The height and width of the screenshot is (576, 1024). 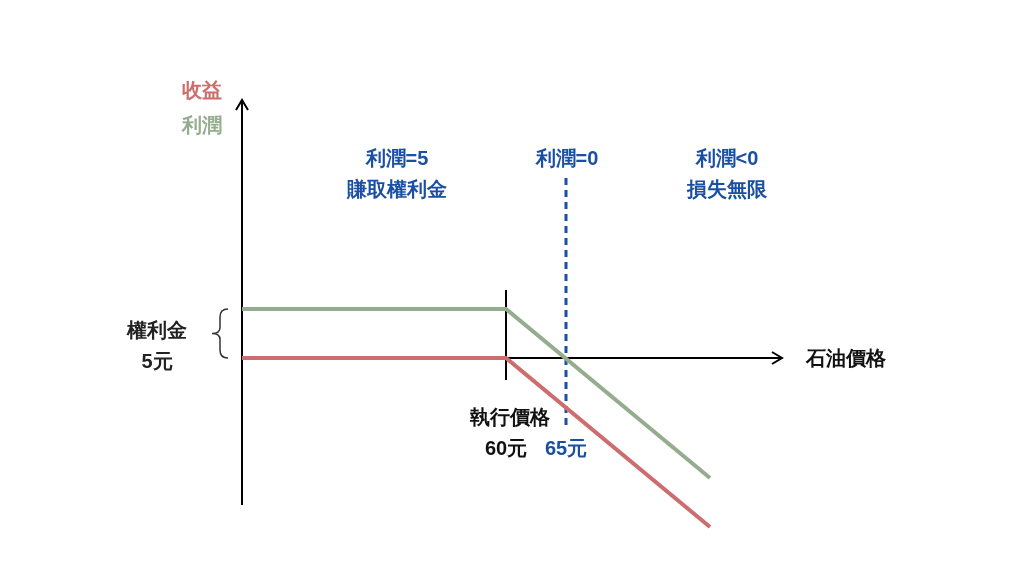 I want to click on annotation: 權利金 5元, so click(x=157, y=345).